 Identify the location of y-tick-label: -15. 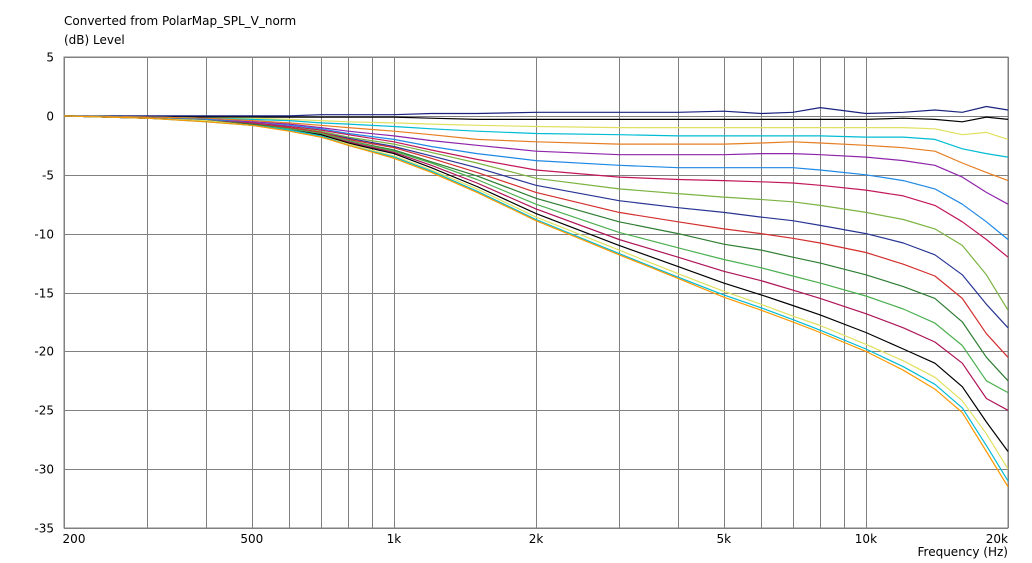
(44, 294).